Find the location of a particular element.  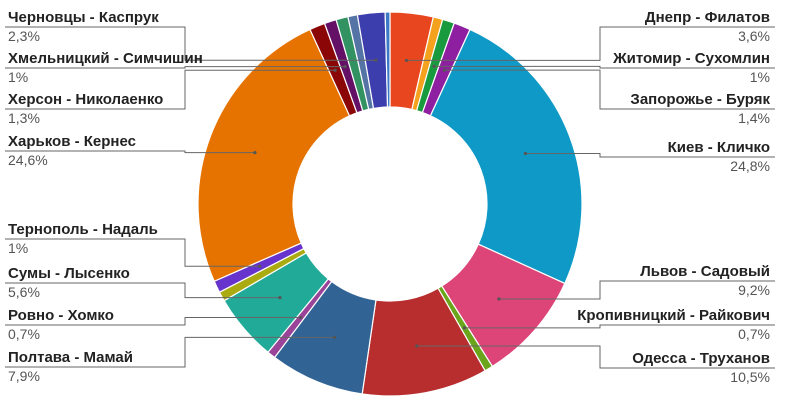

slice-value-label: 24,8% is located at coordinates (750, 166).